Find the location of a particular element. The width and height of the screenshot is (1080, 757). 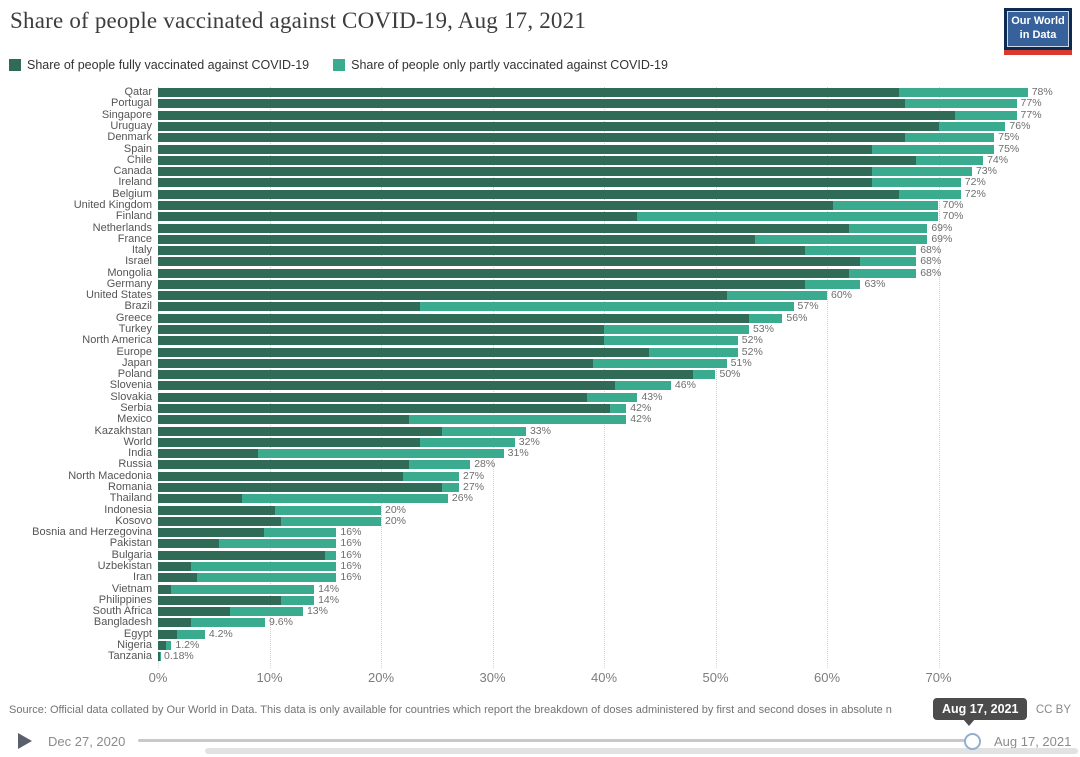

country-label: Romania is located at coordinates (129, 486).